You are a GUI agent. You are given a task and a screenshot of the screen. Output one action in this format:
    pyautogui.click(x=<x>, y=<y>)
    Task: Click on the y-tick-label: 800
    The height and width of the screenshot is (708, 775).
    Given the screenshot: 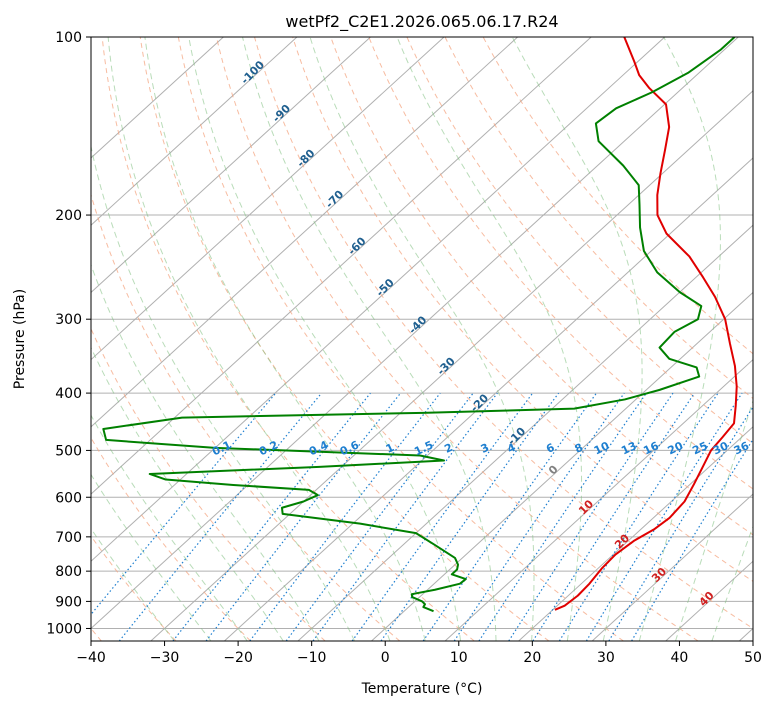 What is the action you would take?
    pyautogui.click(x=68, y=572)
    